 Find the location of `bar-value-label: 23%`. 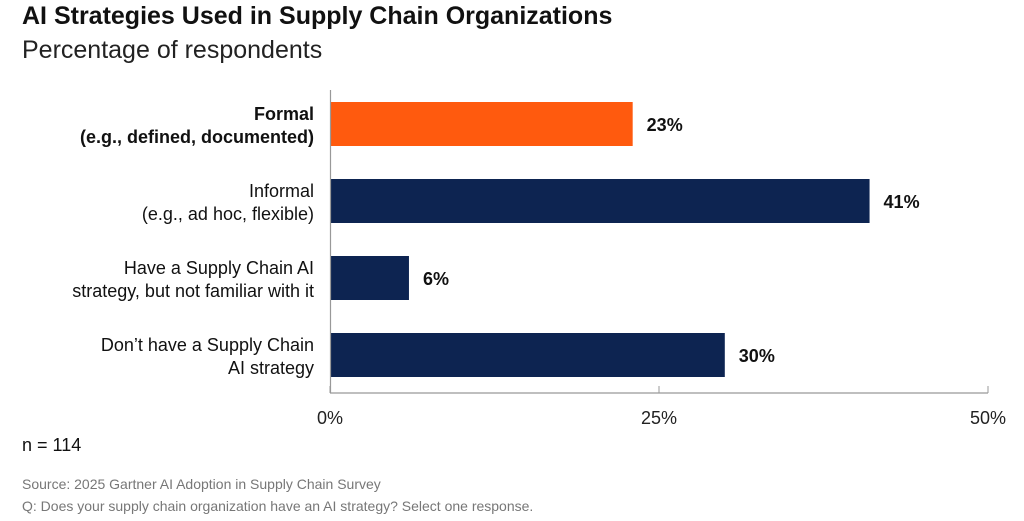

bar-value-label: 23% is located at coordinates (665, 125).